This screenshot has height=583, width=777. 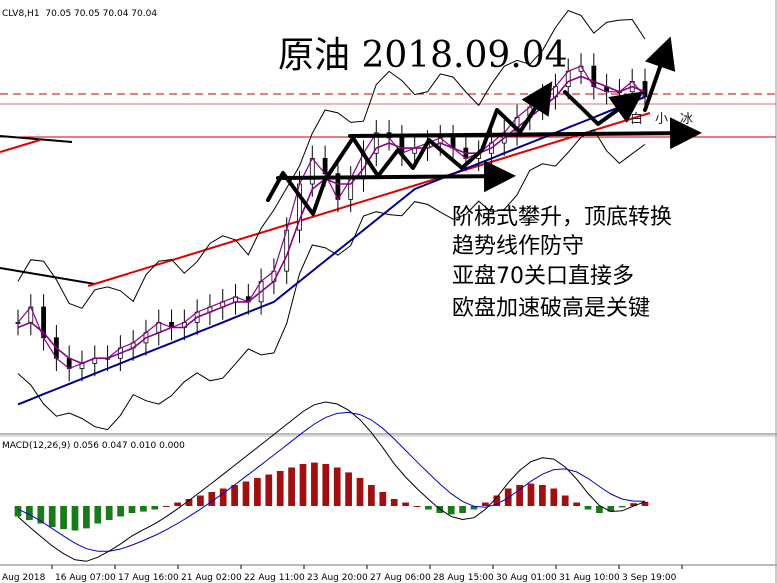 I want to click on watermark: 白小冰, so click(x=667, y=119).